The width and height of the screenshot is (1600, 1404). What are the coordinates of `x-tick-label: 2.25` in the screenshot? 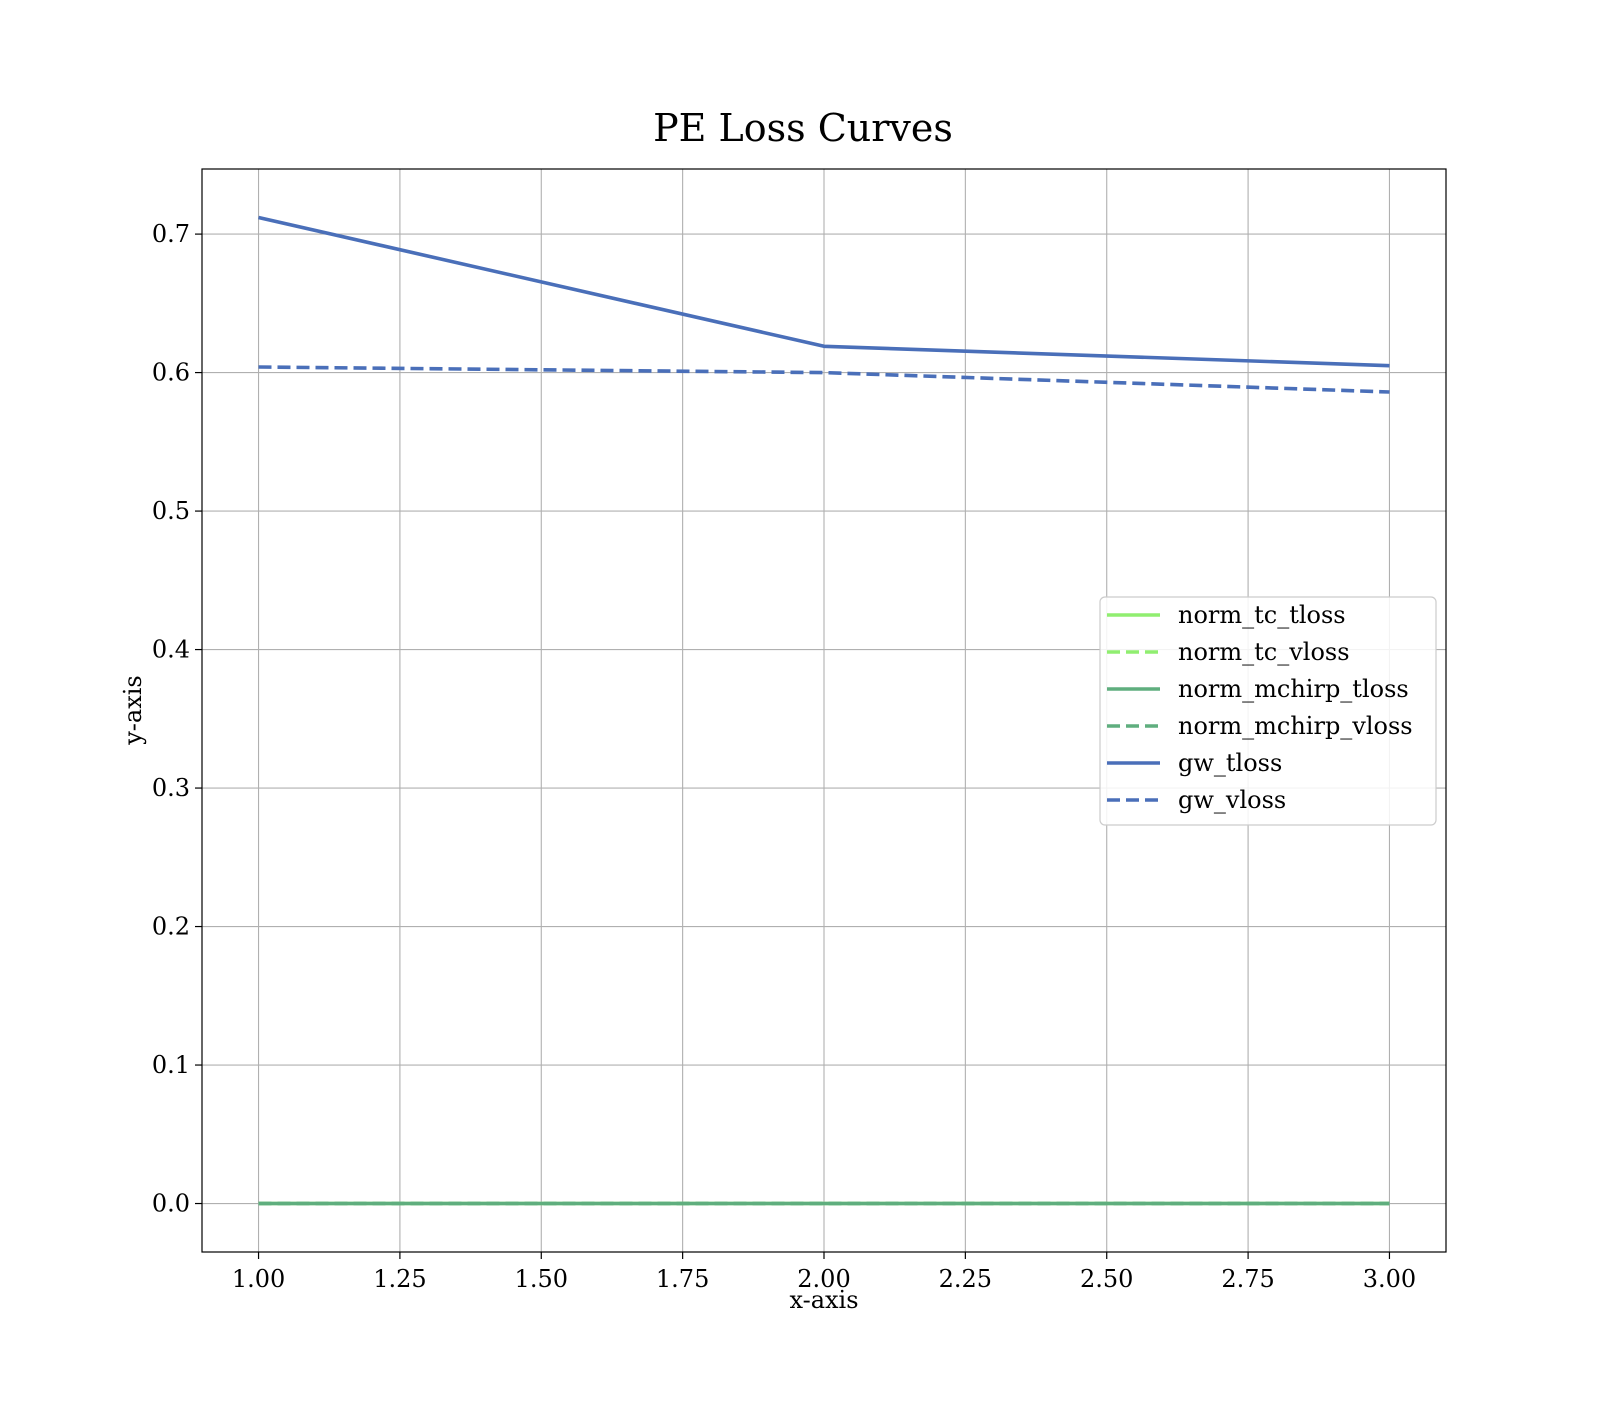 It's located at (965, 1279).